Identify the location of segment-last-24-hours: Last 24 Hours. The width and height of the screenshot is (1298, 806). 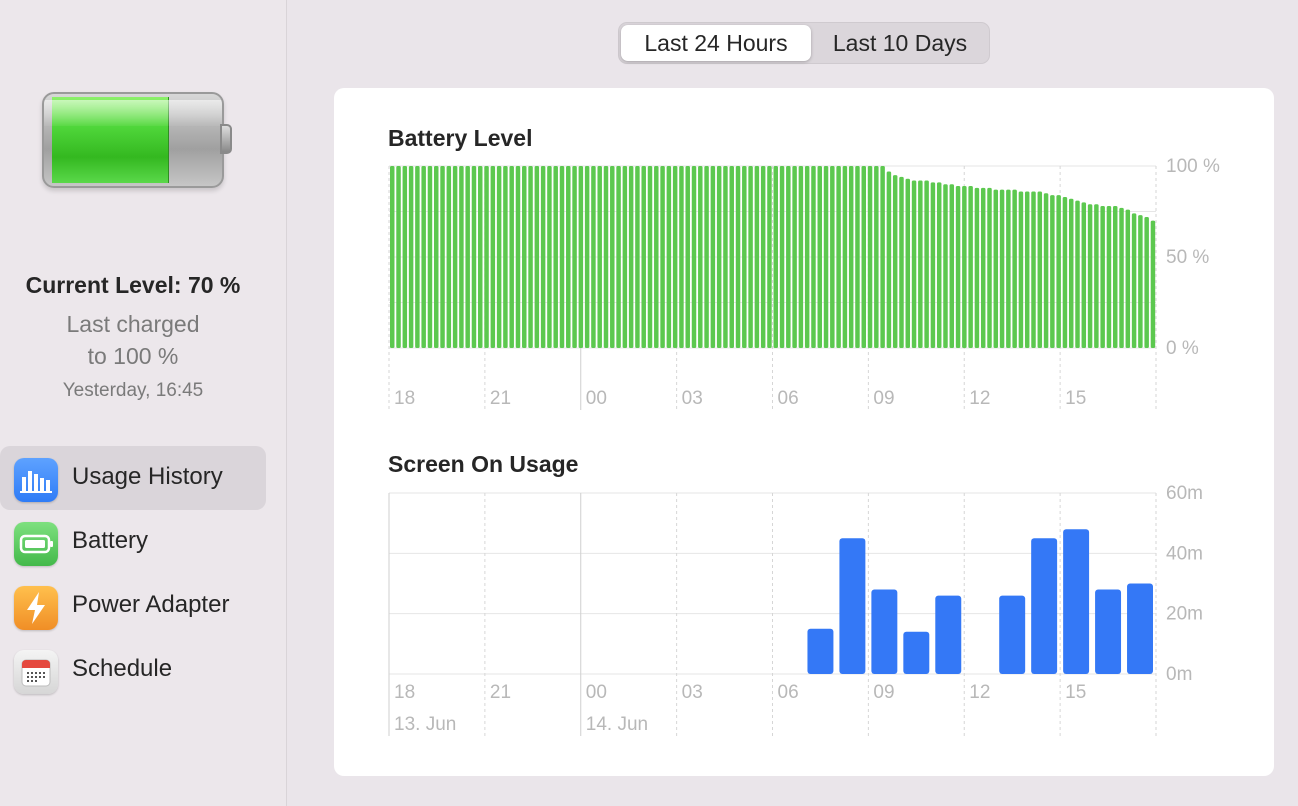
(716, 43).